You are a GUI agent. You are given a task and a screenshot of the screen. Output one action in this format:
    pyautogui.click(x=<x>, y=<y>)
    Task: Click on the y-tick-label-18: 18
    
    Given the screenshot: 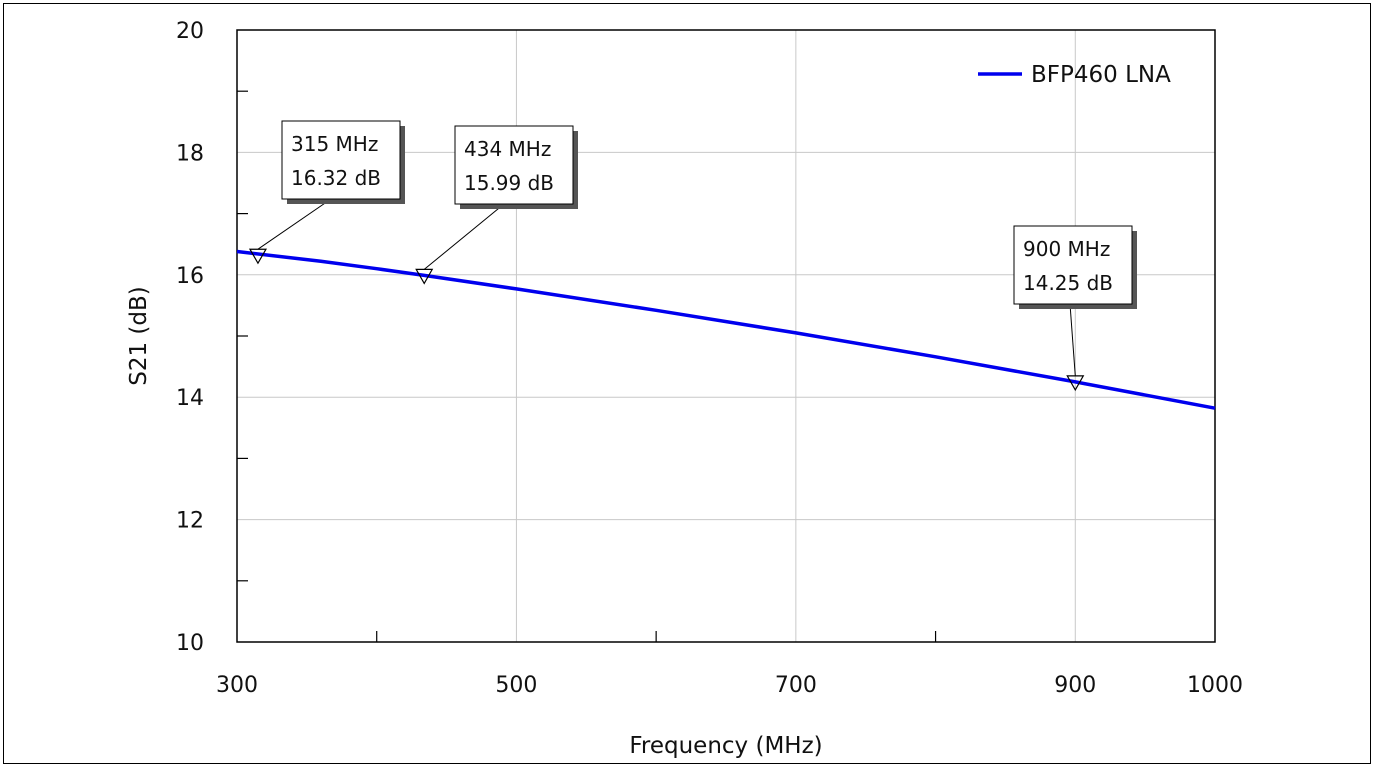 What is the action you would take?
    pyautogui.click(x=190, y=153)
    